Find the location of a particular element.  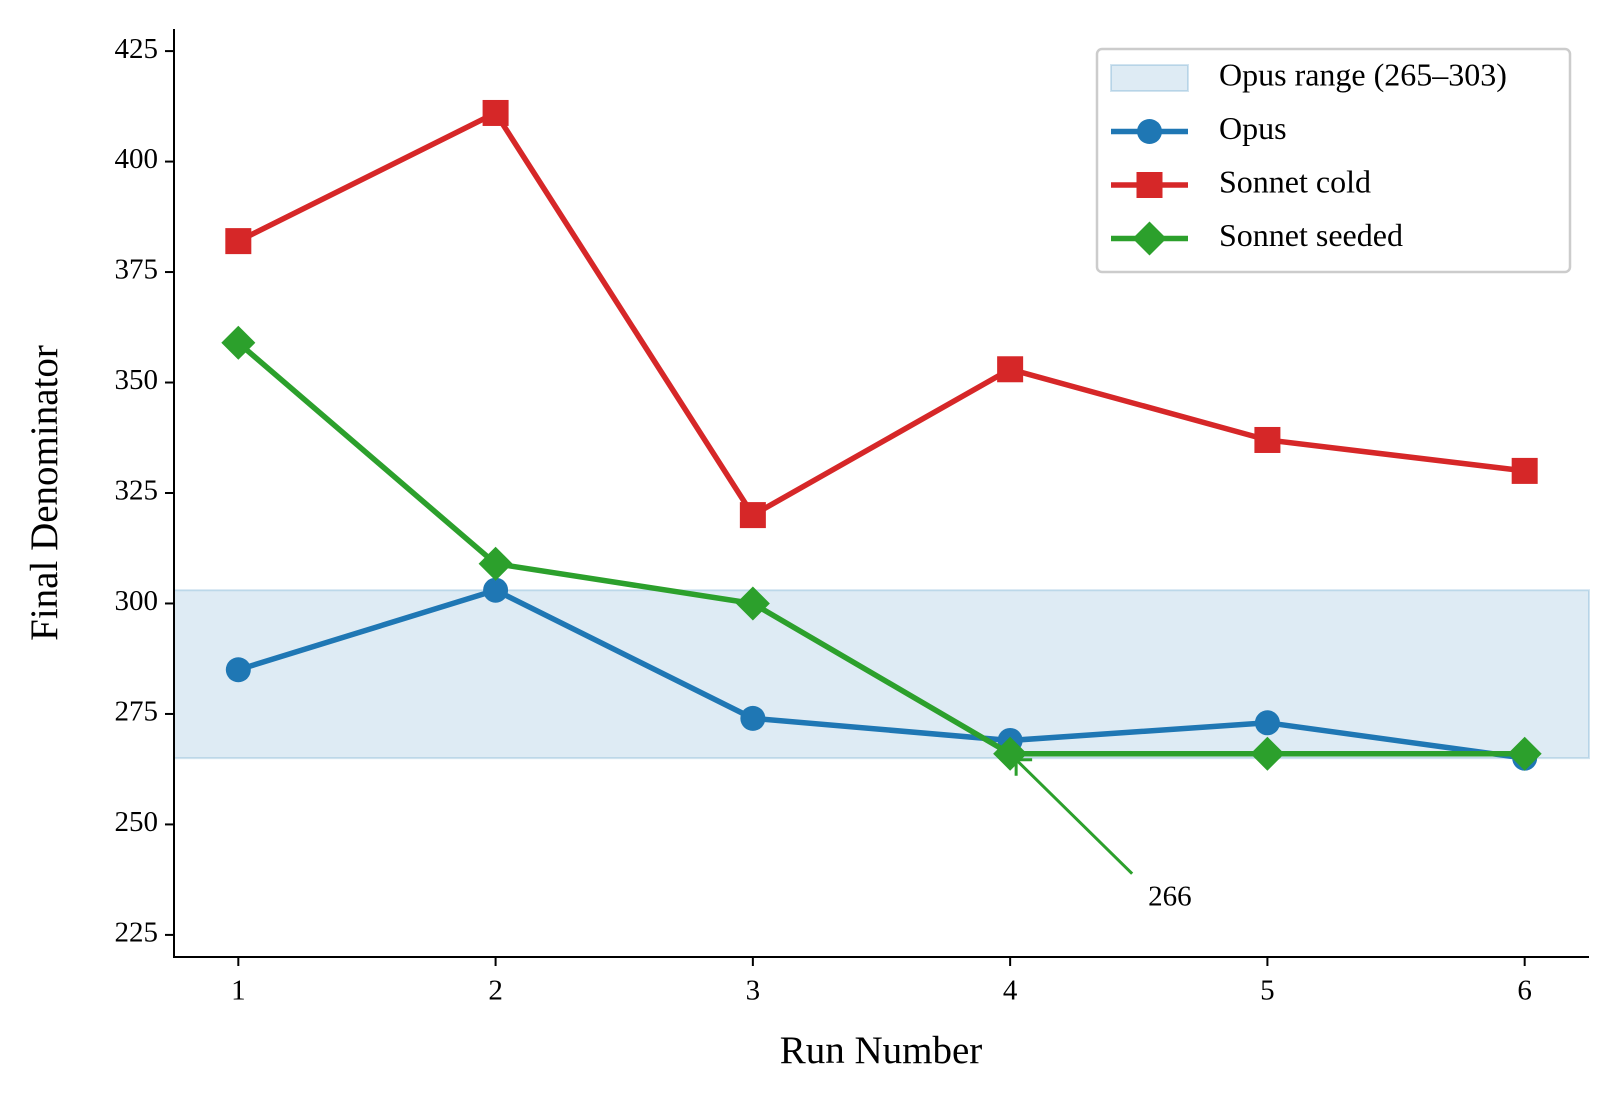

y-tick-label: 400 is located at coordinates (137, 159).